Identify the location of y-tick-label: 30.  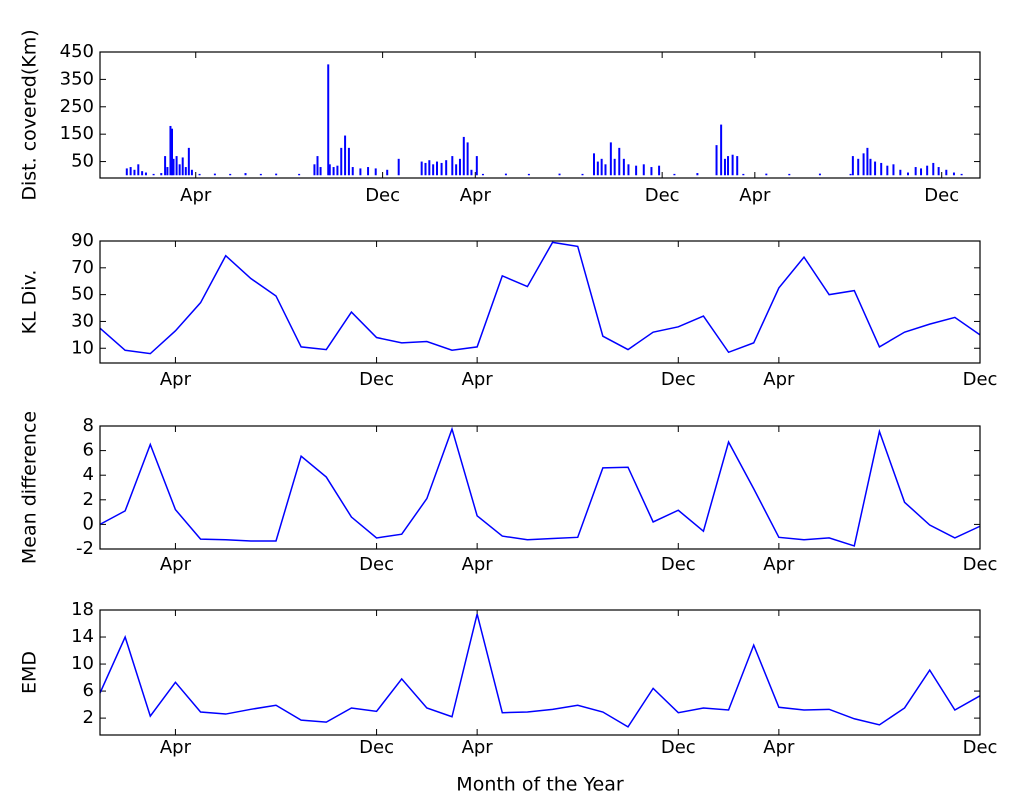
(82, 320).